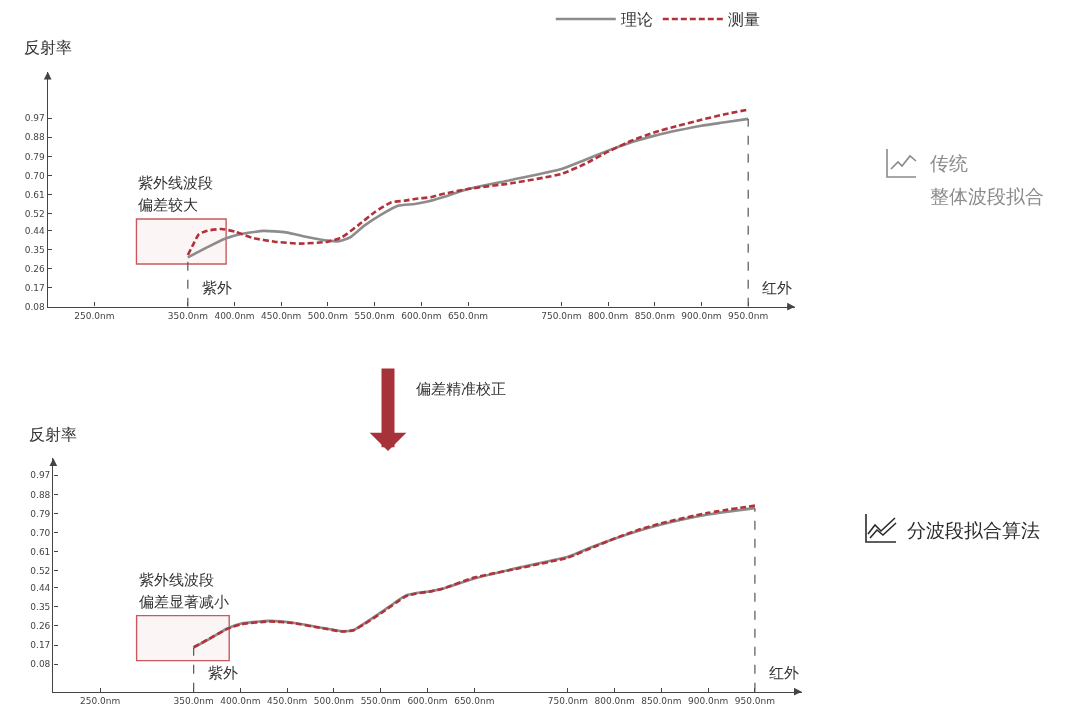 This screenshot has height=724, width=1080. Describe the element at coordinates (987, 196) in the screenshot. I see `text: 整体波段拟合` at that location.